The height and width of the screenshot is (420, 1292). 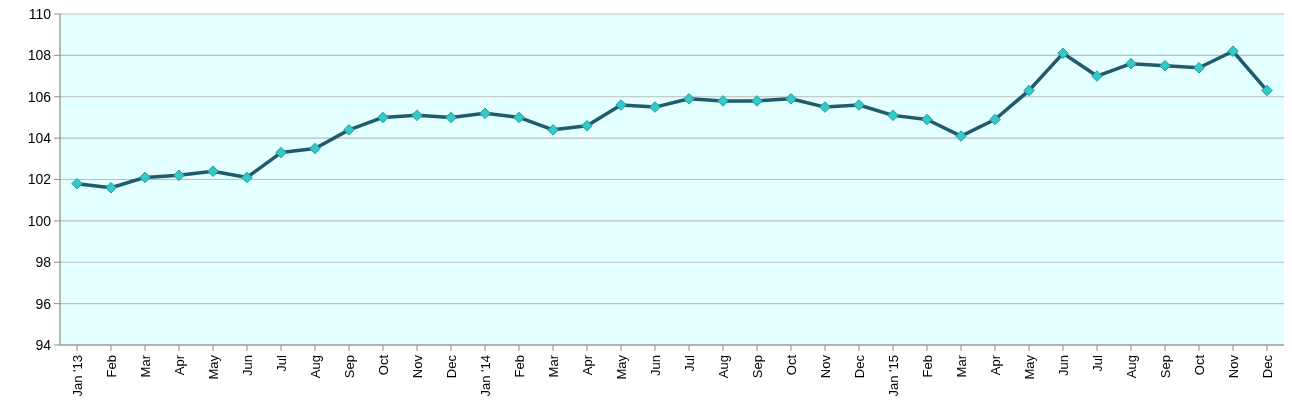 I want to click on y-tick-label: 104, so click(x=39, y=138).